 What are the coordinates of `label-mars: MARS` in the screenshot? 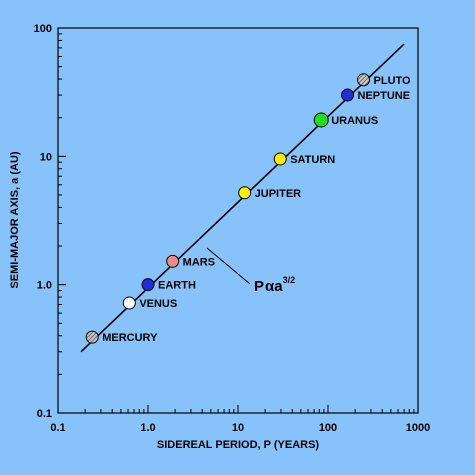 It's located at (199, 262).